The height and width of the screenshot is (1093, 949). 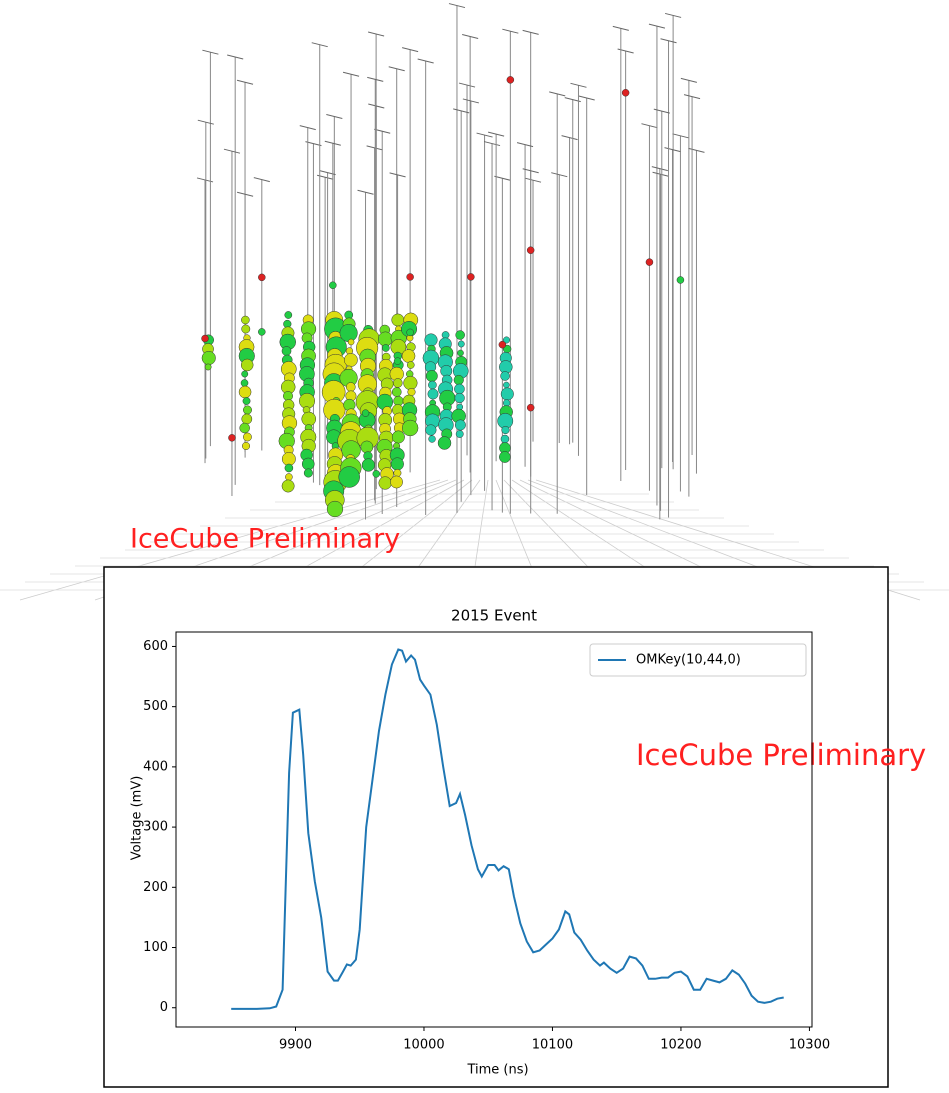 What do you see at coordinates (137, 818) in the screenshot?
I see `y-axis-label: Voltage (mV)` at bounding box center [137, 818].